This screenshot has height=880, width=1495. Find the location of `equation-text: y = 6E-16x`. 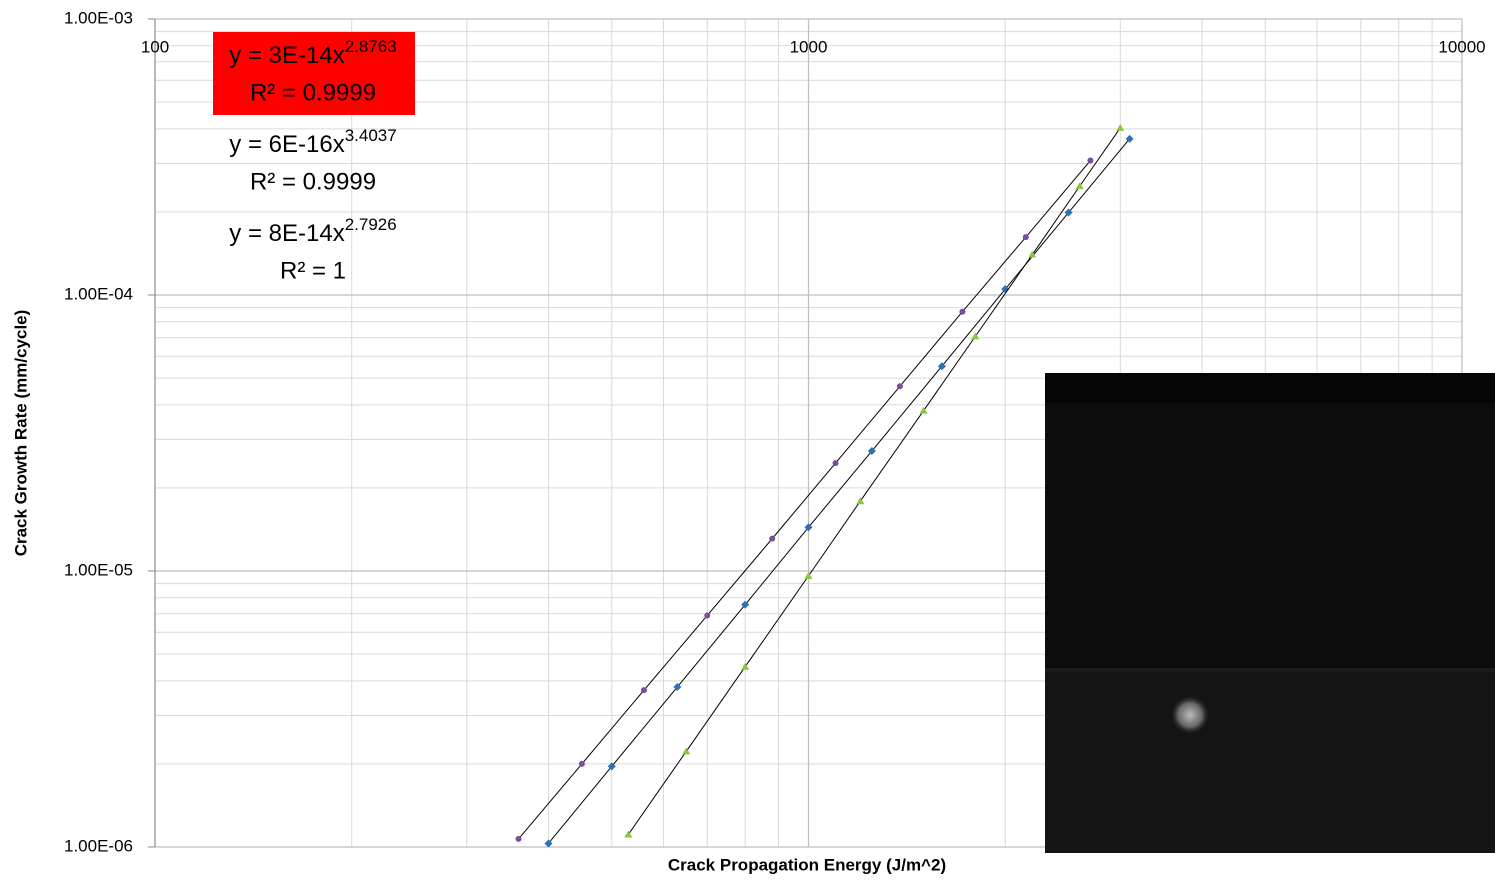

equation-text: y = 6E-16x is located at coordinates (286, 144).